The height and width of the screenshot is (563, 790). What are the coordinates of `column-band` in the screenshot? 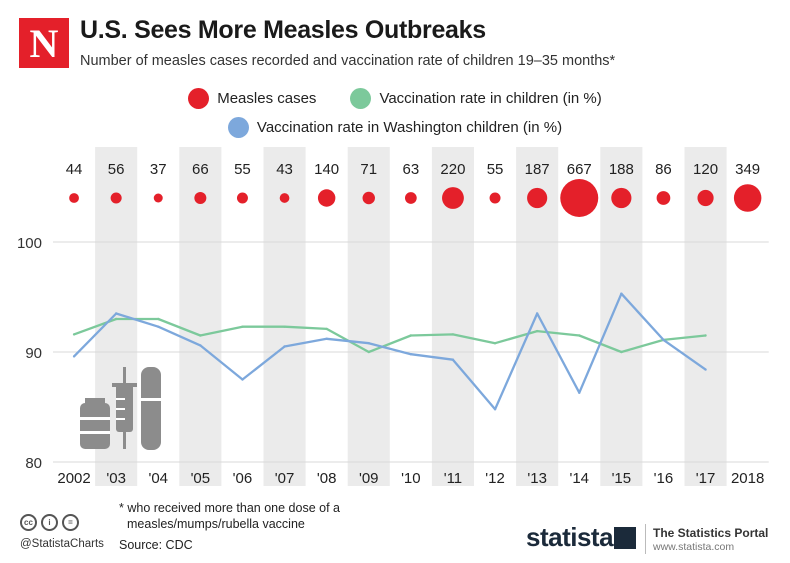 It's located at (284, 316).